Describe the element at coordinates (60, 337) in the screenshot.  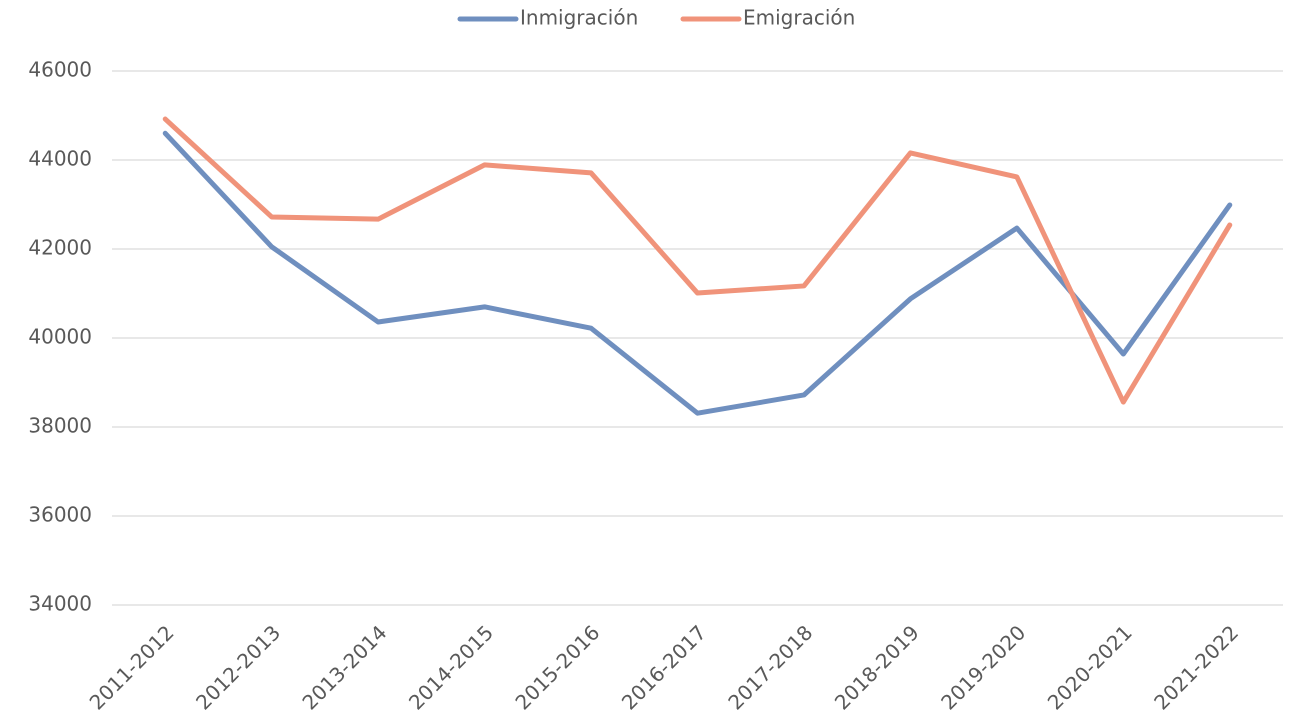
I see `y-tick-label: 40000` at that location.